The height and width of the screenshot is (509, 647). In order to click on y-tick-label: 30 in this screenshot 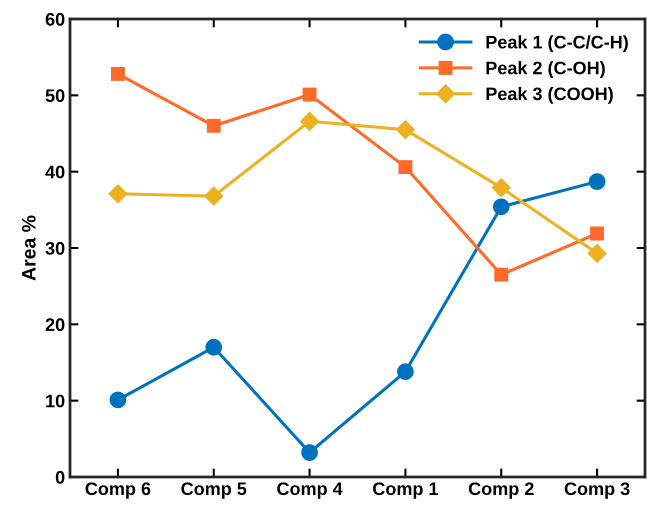, I will do `click(54, 248)`.